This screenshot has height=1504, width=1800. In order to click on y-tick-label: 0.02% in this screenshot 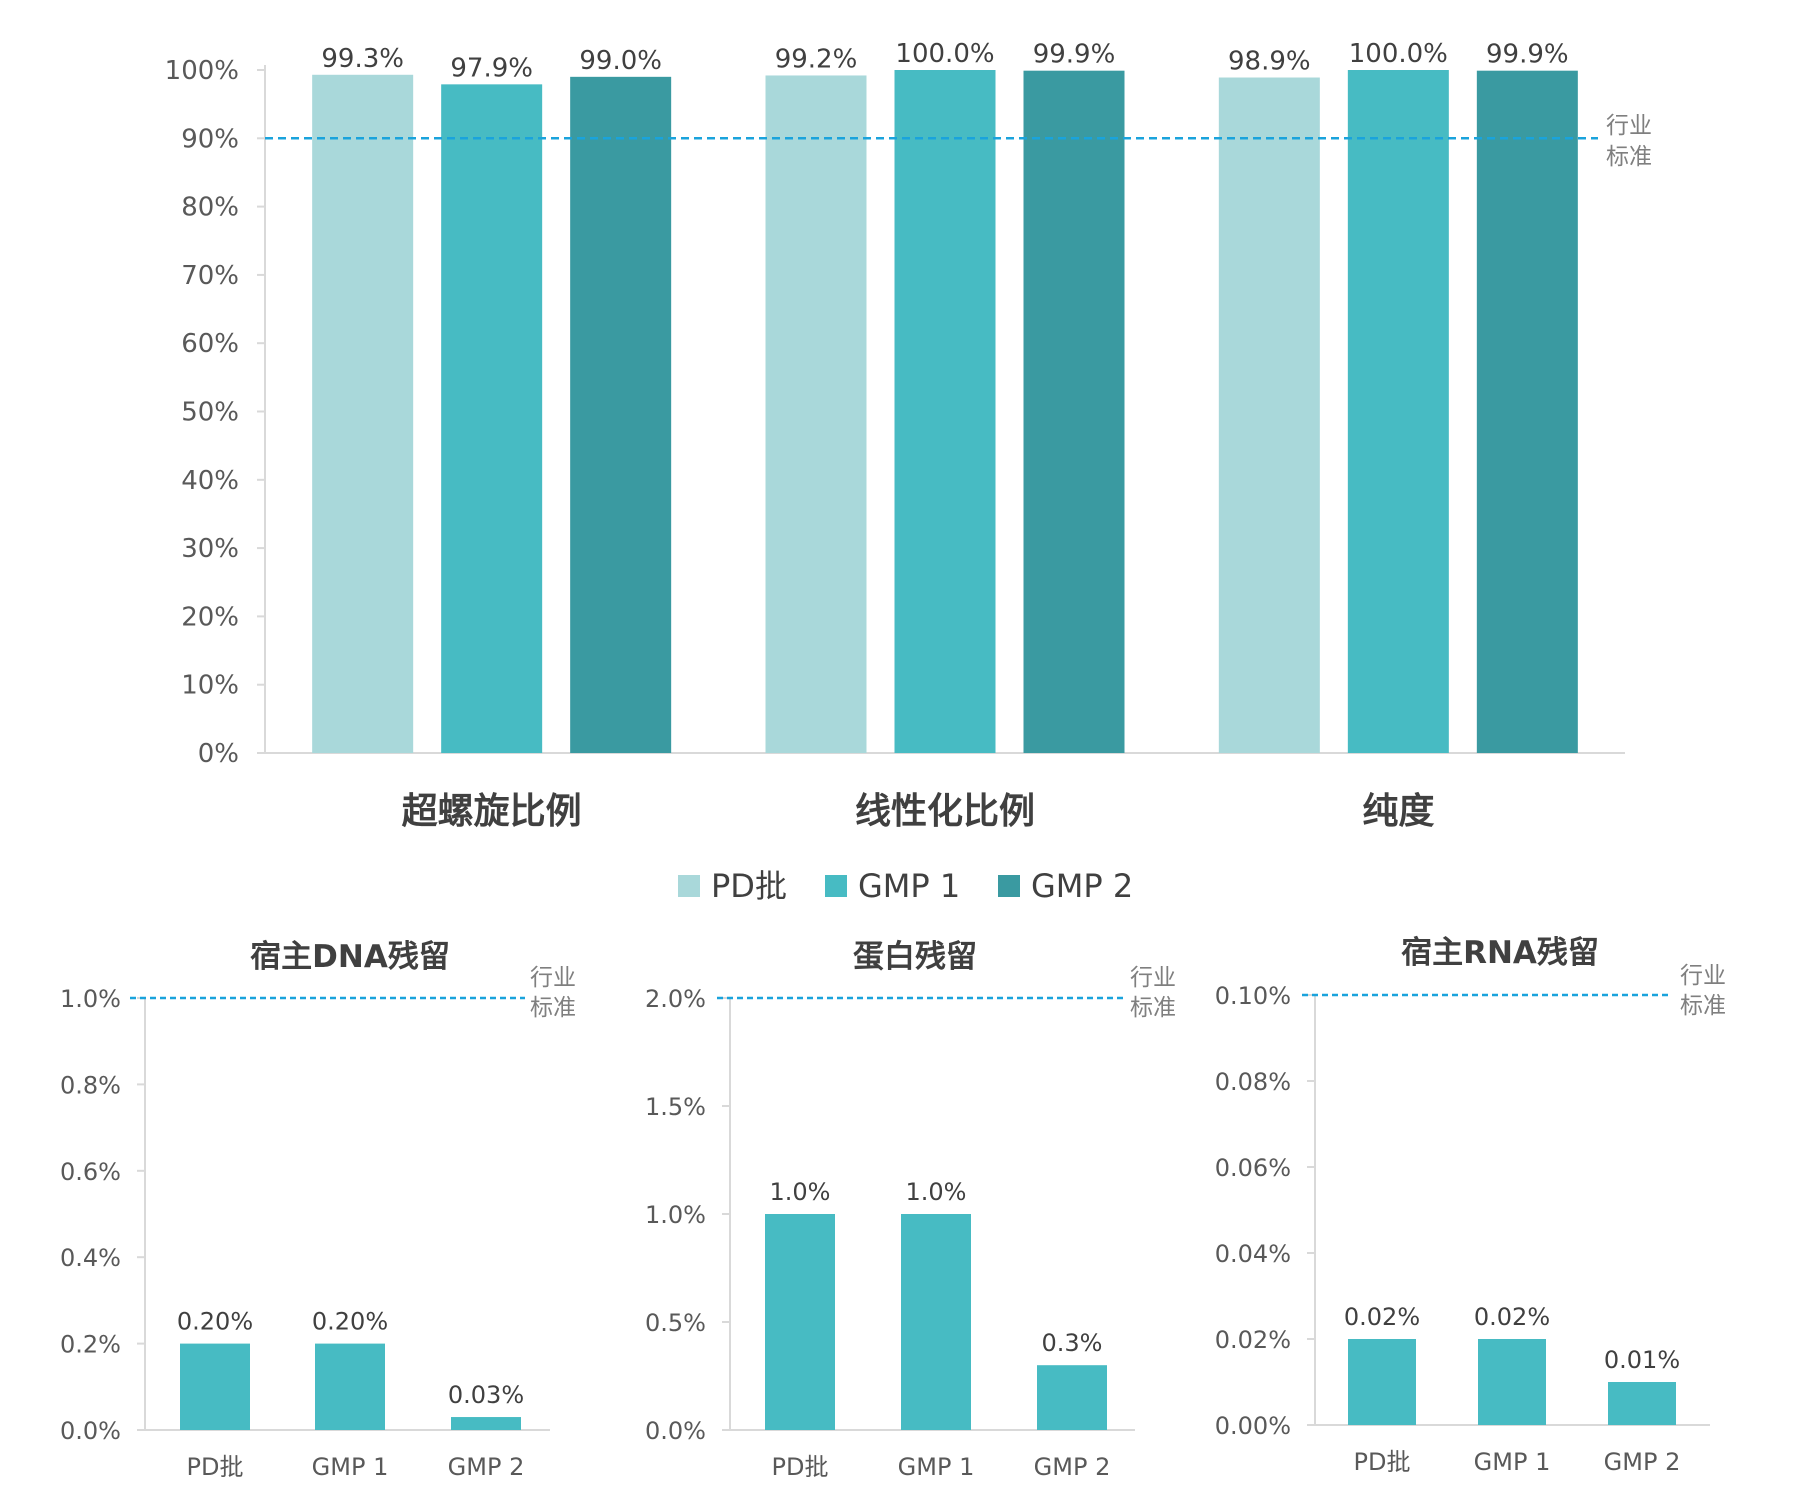, I will do `click(1253, 1340)`.